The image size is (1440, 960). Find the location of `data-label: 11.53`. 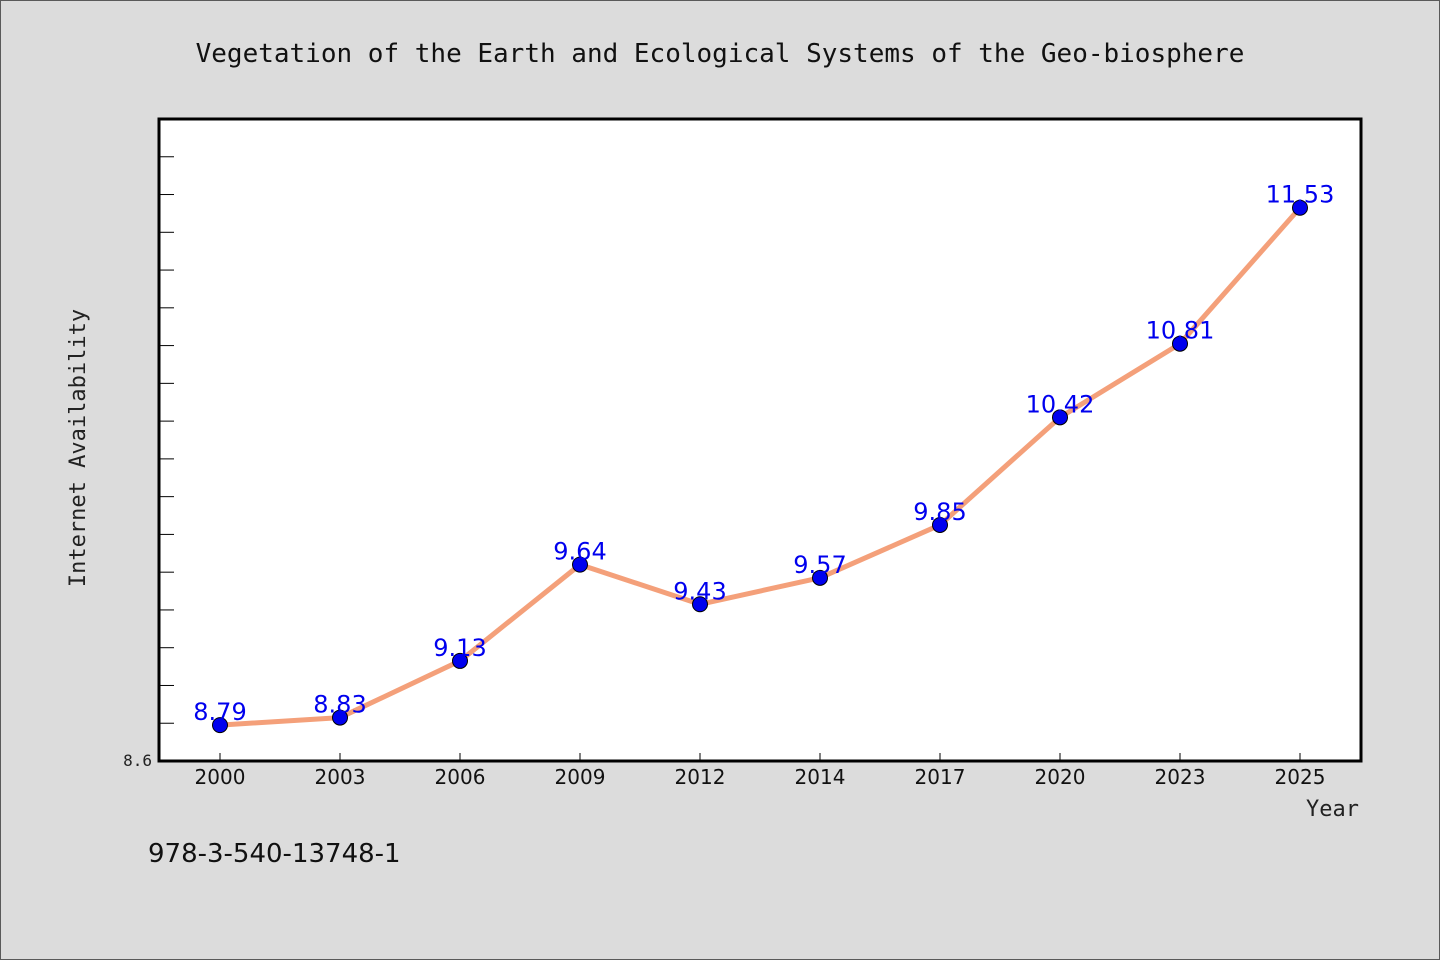

data-label: 11.53 is located at coordinates (1300, 195).